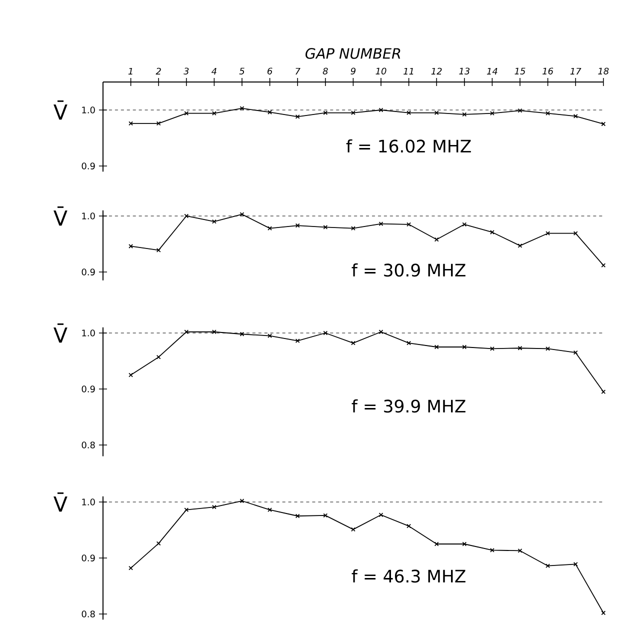 The image size is (617, 621). Describe the element at coordinates (409, 71) in the screenshot. I see `x-tick-label: 11` at that location.